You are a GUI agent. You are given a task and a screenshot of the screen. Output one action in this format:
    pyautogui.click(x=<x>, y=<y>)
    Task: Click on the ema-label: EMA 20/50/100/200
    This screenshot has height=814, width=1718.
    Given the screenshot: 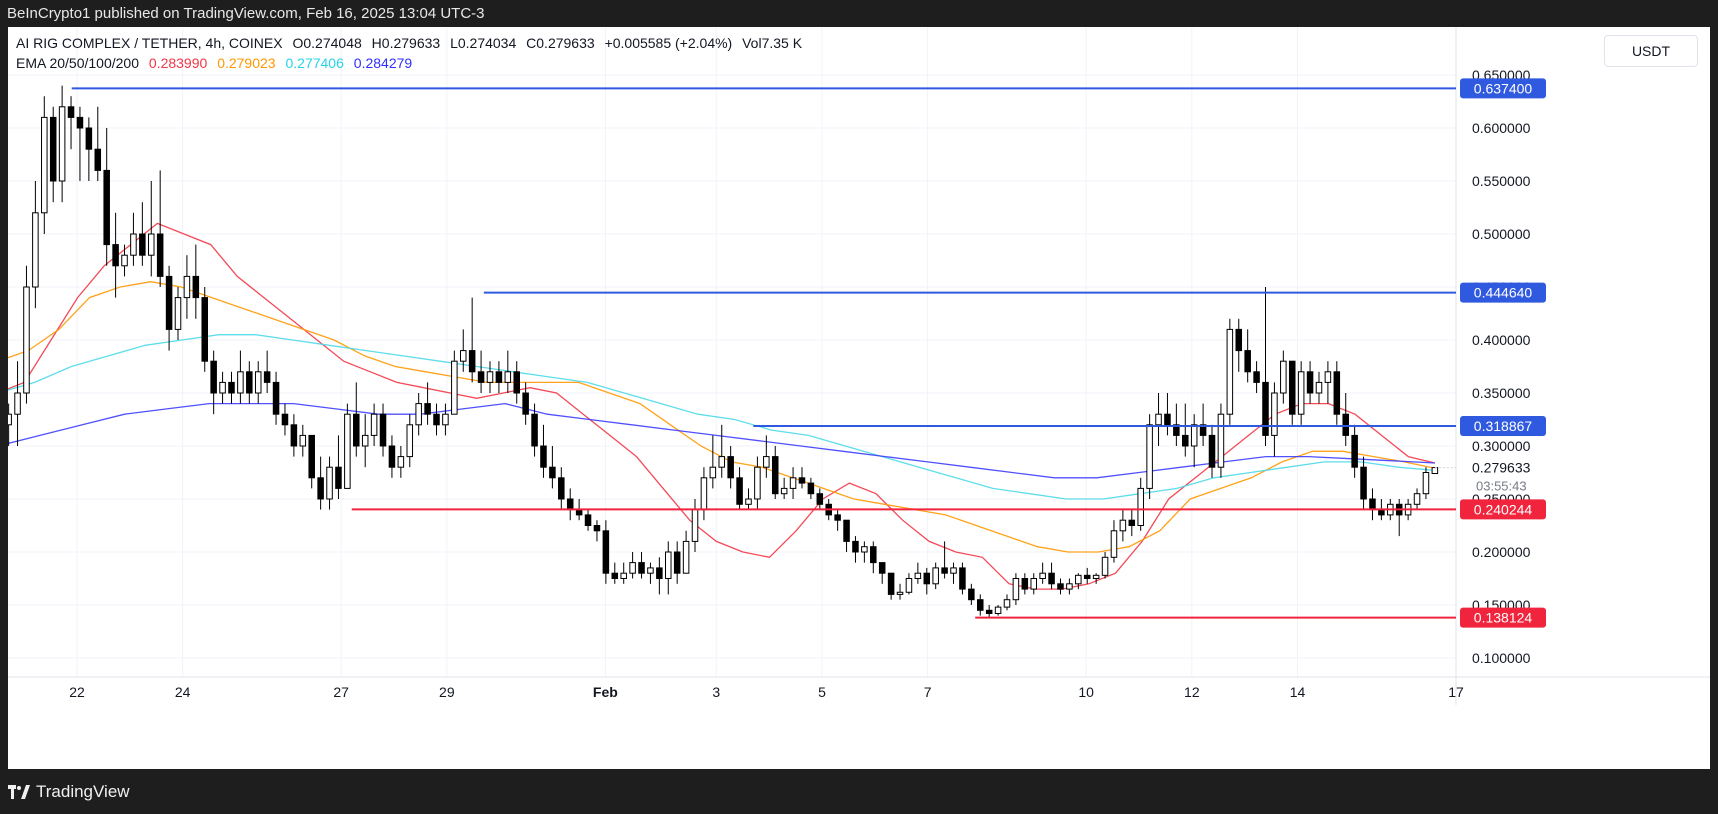 What is the action you would take?
    pyautogui.click(x=77, y=63)
    